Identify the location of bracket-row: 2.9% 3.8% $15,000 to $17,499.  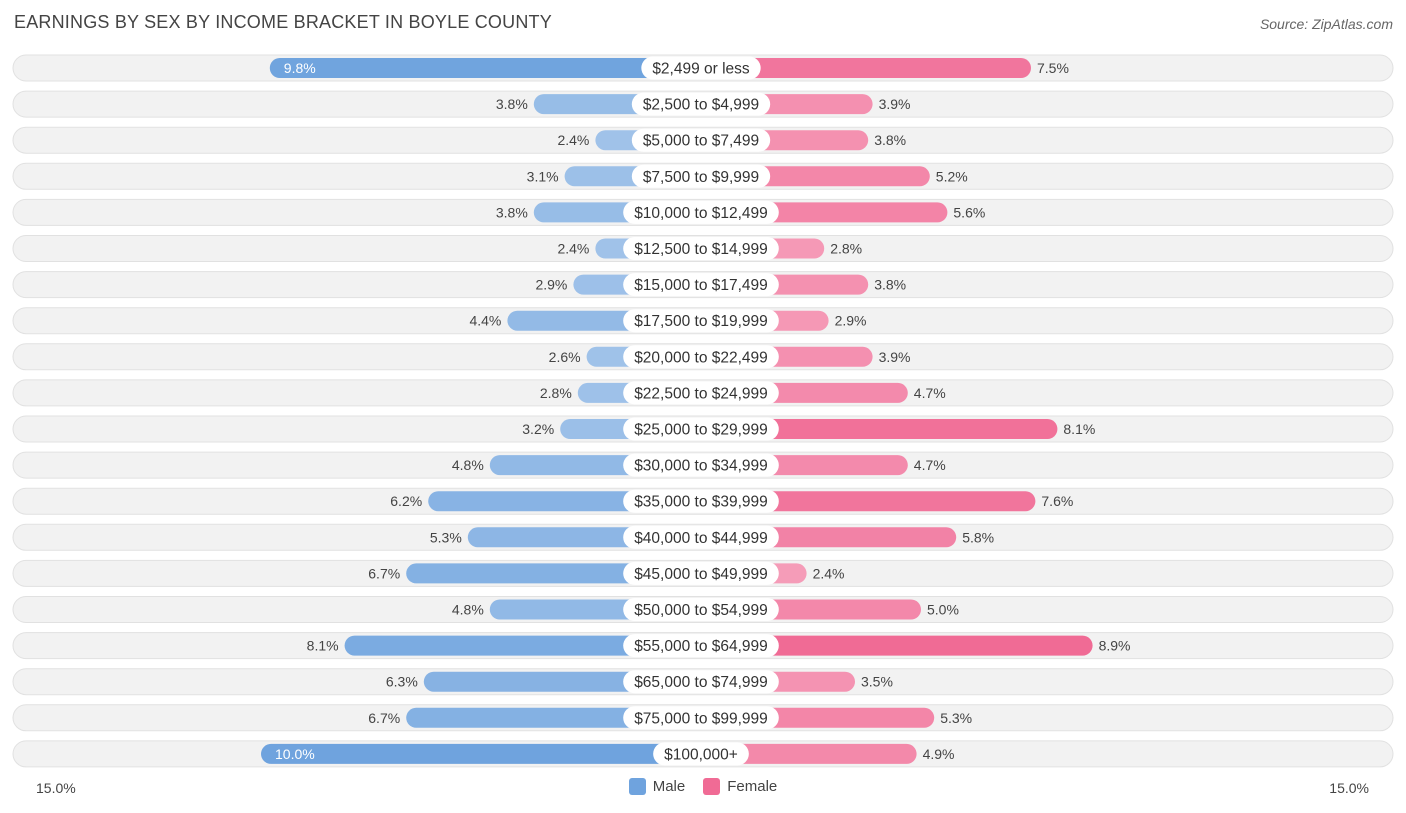
(703, 285).